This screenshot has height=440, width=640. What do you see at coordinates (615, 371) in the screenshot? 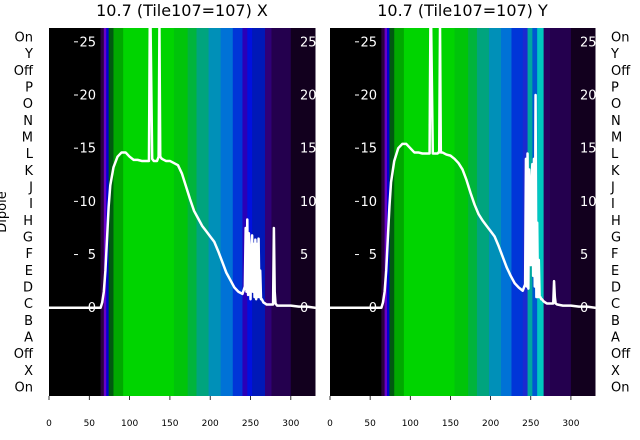
I see `dipole-label: X` at bounding box center [615, 371].